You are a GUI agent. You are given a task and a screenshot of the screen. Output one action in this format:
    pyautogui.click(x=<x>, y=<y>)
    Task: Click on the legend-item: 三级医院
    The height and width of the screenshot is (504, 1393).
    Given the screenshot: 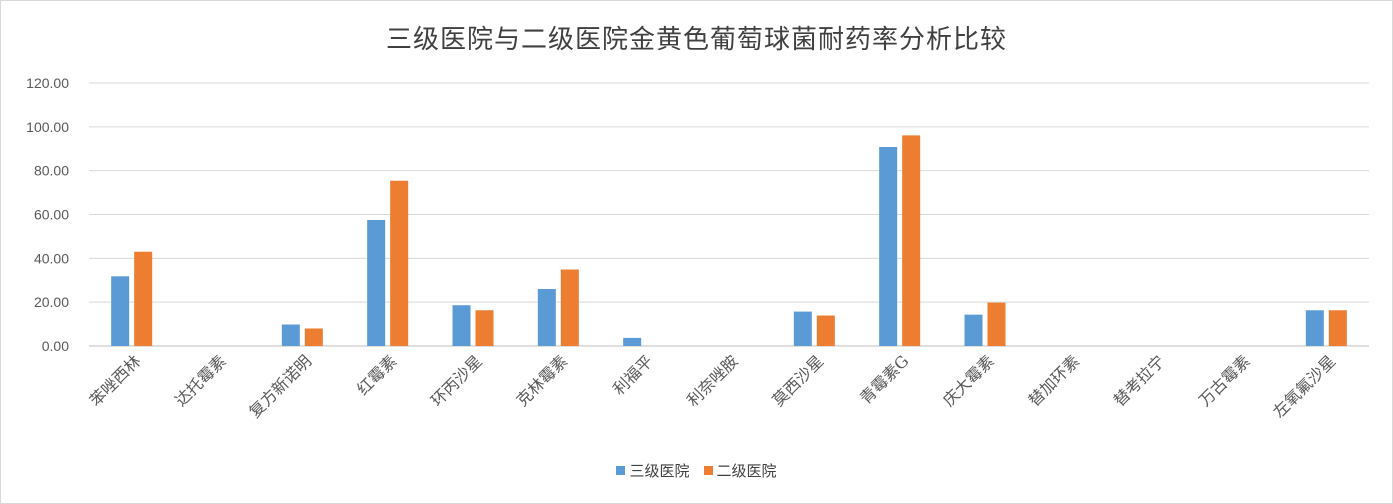 What is the action you would take?
    pyautogui.click(x=653, y=470)
    